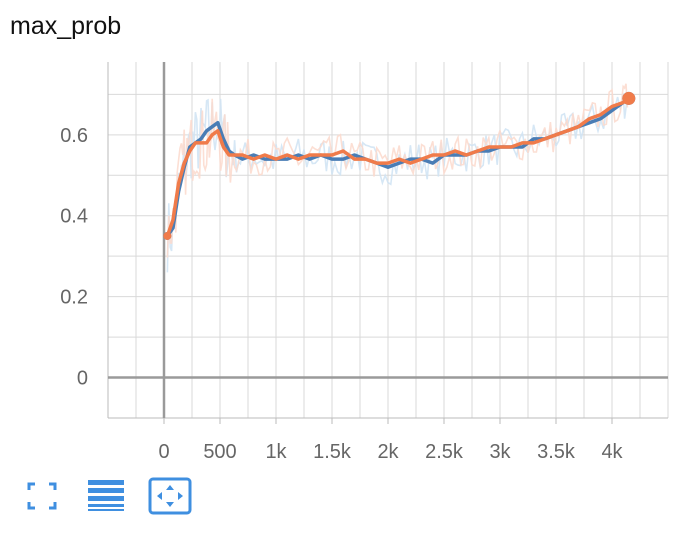 The width and height of the screenshot is (698, 538). Describe the element at coordinates (276, 452) in the screenshot. I see `x-tick-label: 1k` at that location.